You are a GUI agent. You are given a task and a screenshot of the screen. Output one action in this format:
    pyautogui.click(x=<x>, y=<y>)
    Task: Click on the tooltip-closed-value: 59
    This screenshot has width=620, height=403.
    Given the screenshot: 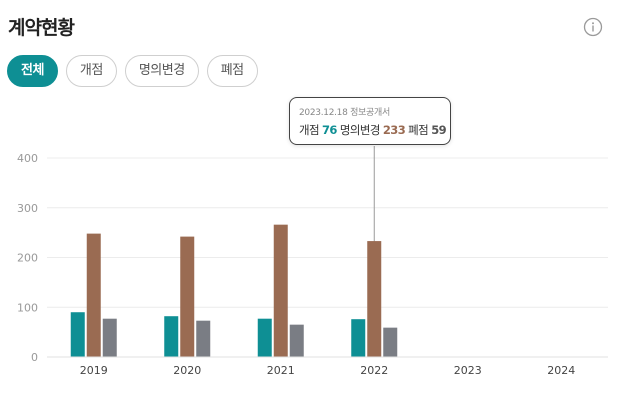 What is the action you would take?
    pyautogui.click(x=439, y=130)
    